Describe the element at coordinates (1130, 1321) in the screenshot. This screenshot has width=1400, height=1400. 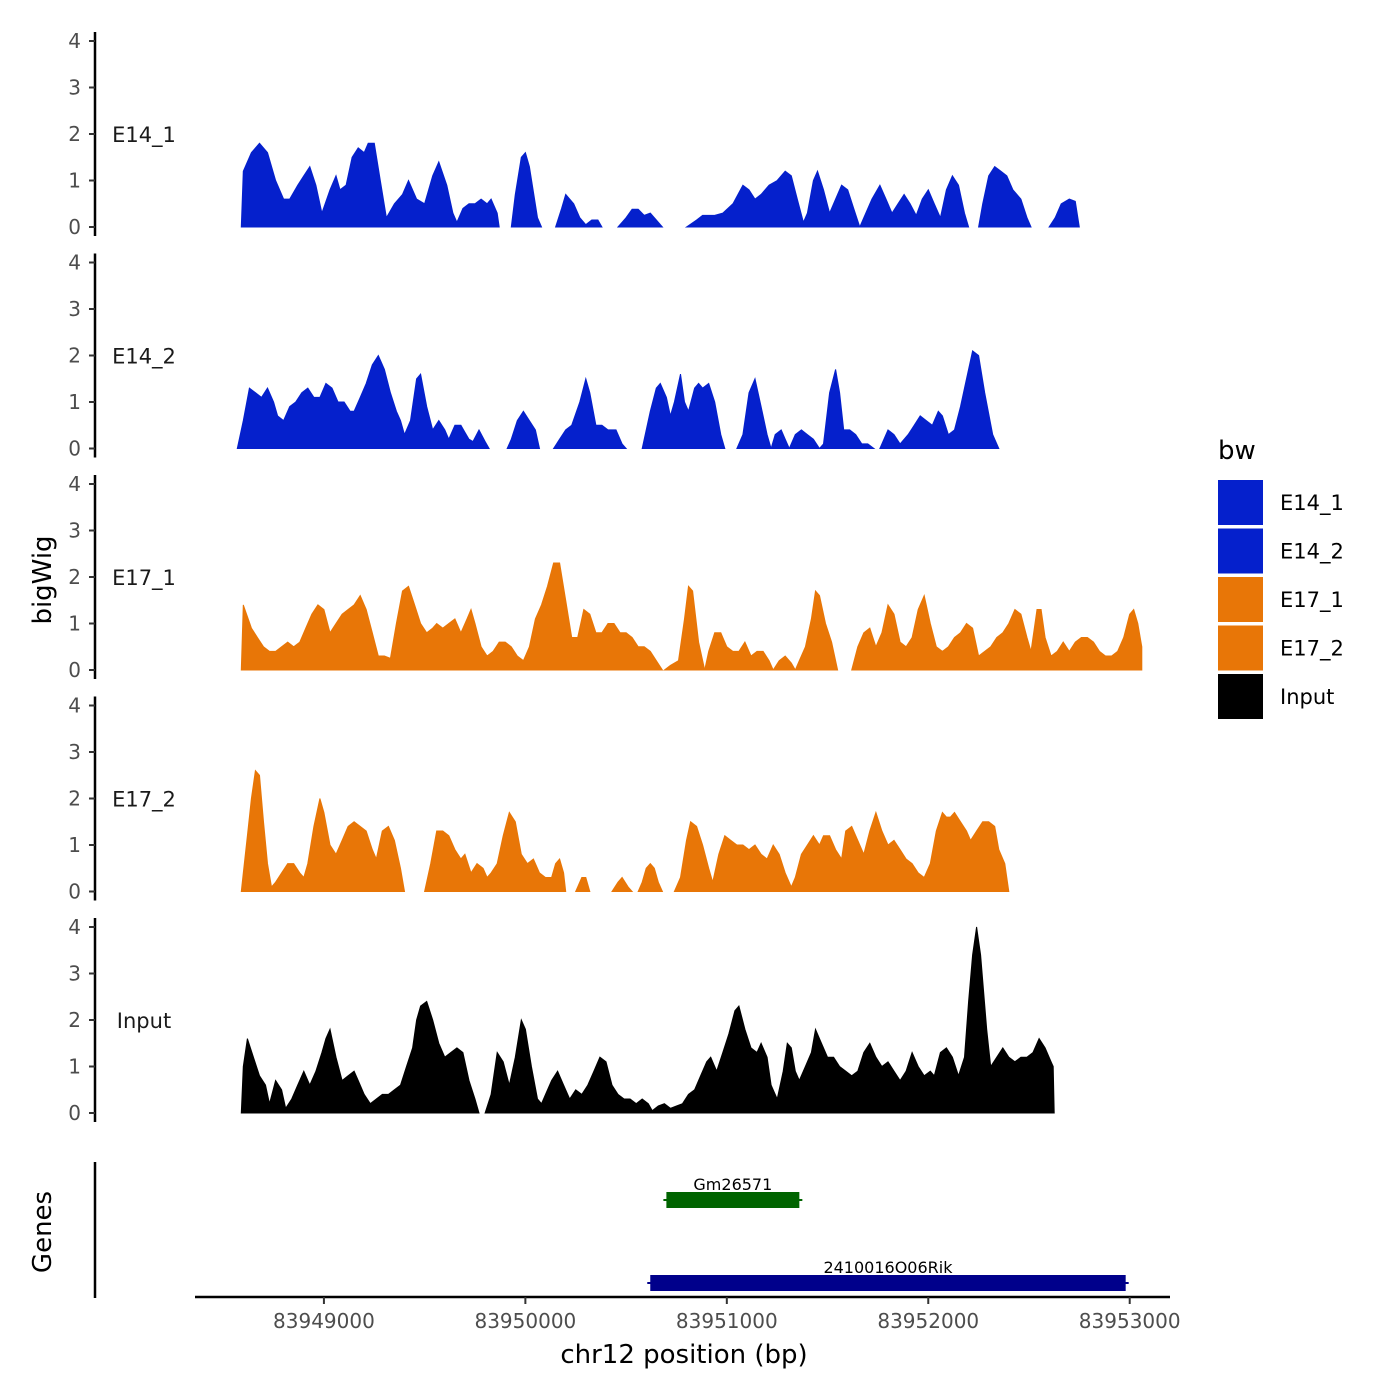
I see `x-tick-label: 83953000` at that location.